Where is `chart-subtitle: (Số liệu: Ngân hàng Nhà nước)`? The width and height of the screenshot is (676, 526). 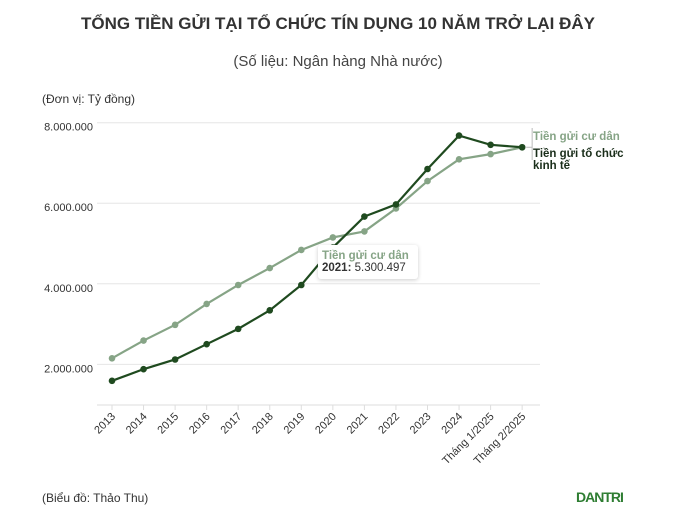 chart-subtitle: (Số liệu: Ngân hàng Nhà nước) is located at coordinates (338, 61).